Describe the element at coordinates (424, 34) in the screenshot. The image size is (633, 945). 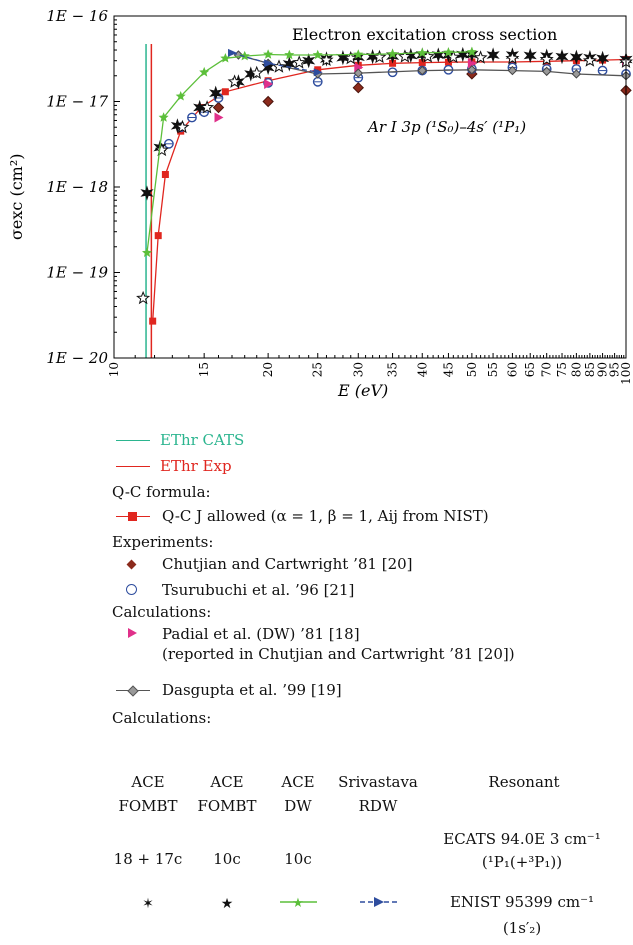
I see `chart-title: Electron excitation cross section` at that location.